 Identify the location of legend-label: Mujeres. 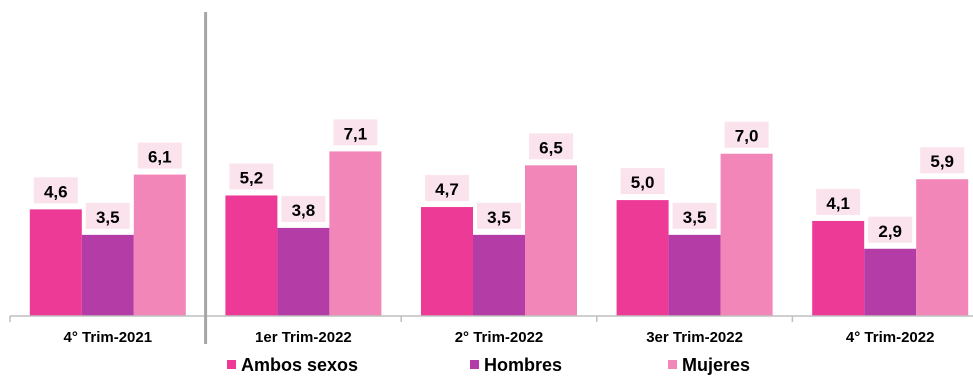
(716, 365).